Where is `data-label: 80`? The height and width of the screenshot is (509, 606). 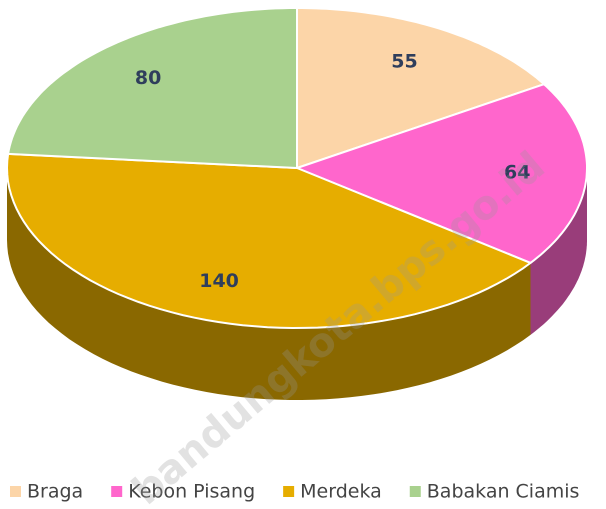
data-label: 80 is located at coordinates (148, 78).